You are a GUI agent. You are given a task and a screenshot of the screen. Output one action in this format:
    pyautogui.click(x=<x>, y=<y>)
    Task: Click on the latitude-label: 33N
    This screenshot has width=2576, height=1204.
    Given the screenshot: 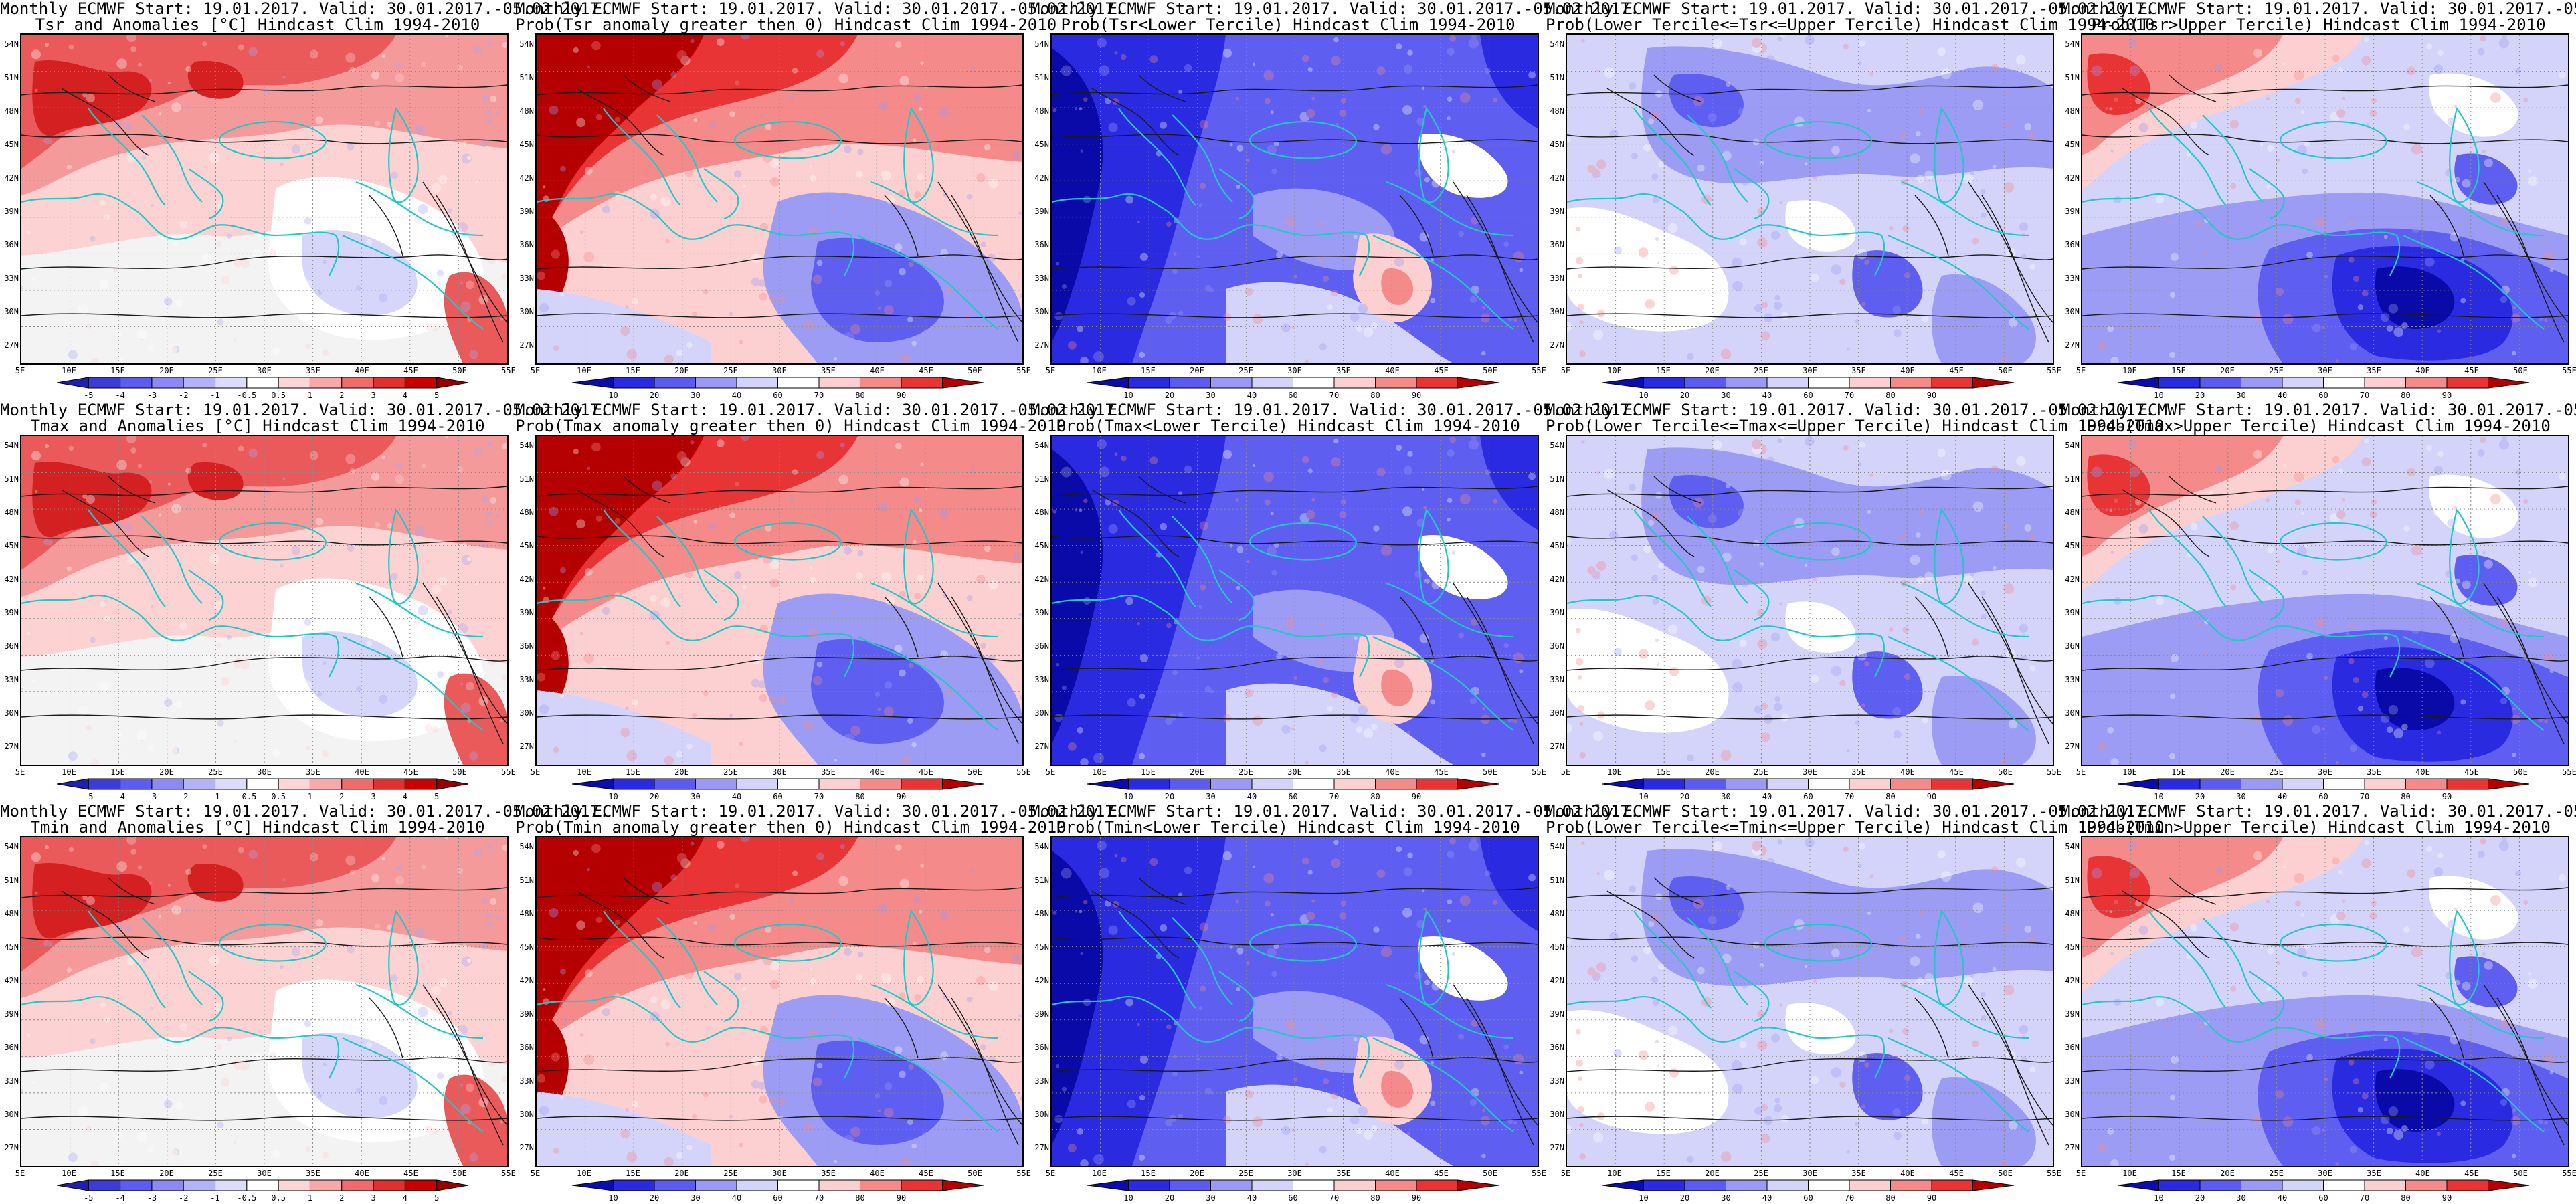 What is the action you would take?
    pyautogui.click(x=526, y=278)
    